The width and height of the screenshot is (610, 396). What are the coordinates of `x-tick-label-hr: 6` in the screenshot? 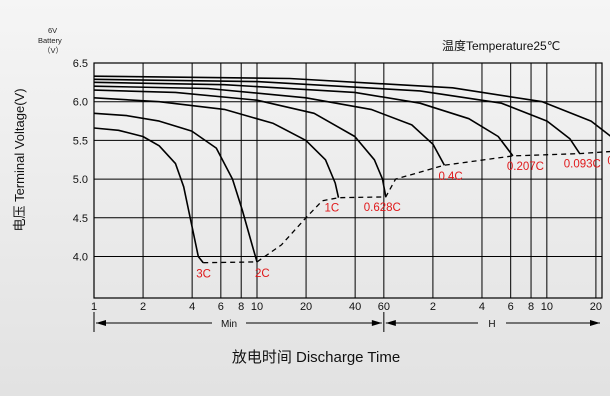 It's located at (511, 307).